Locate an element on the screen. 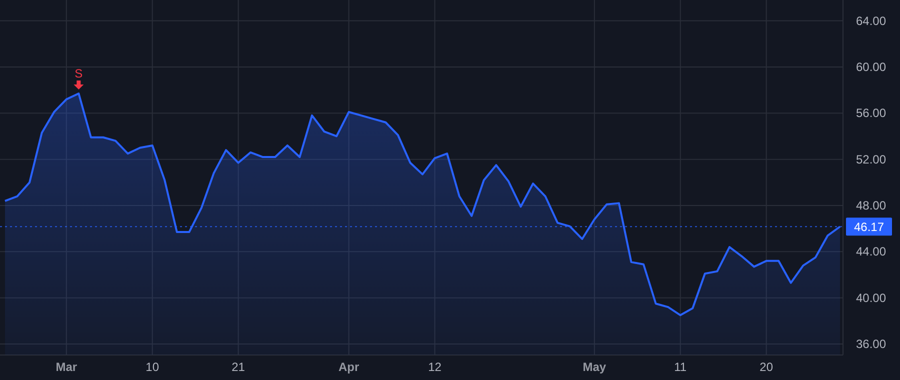 The height and width of the screenshot is (380, 900). y-tick-label: 40.00 is located at coordinates (871, 297).